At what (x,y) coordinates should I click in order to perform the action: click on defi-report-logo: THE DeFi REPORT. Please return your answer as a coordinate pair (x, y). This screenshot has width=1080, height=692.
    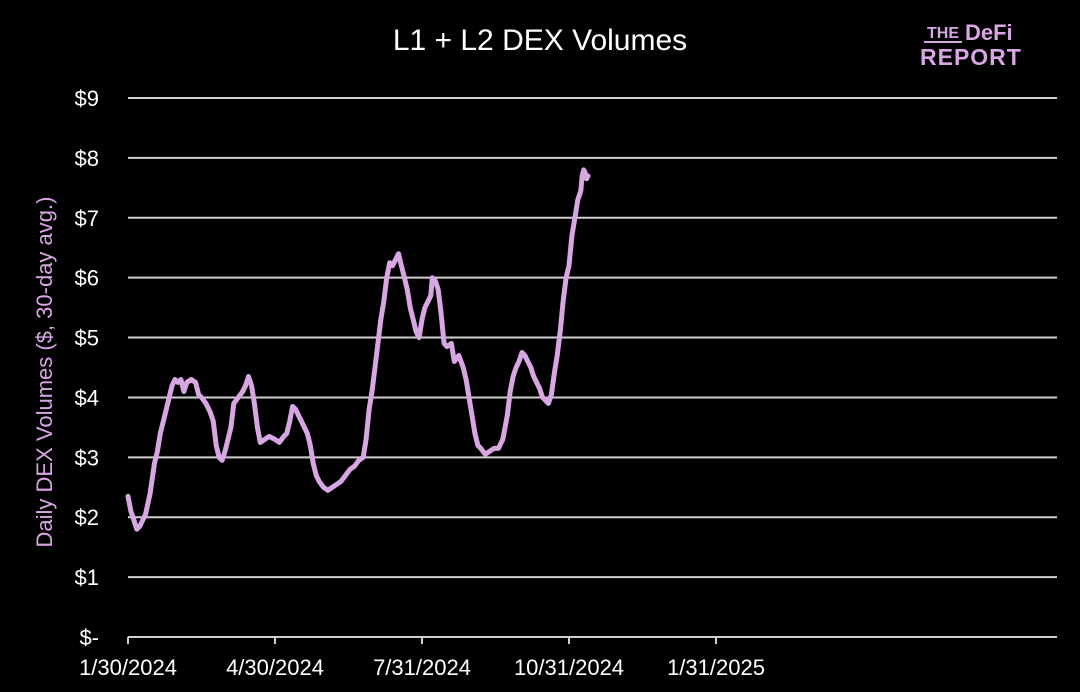
    Looking at the image, I should click on (971, 45).